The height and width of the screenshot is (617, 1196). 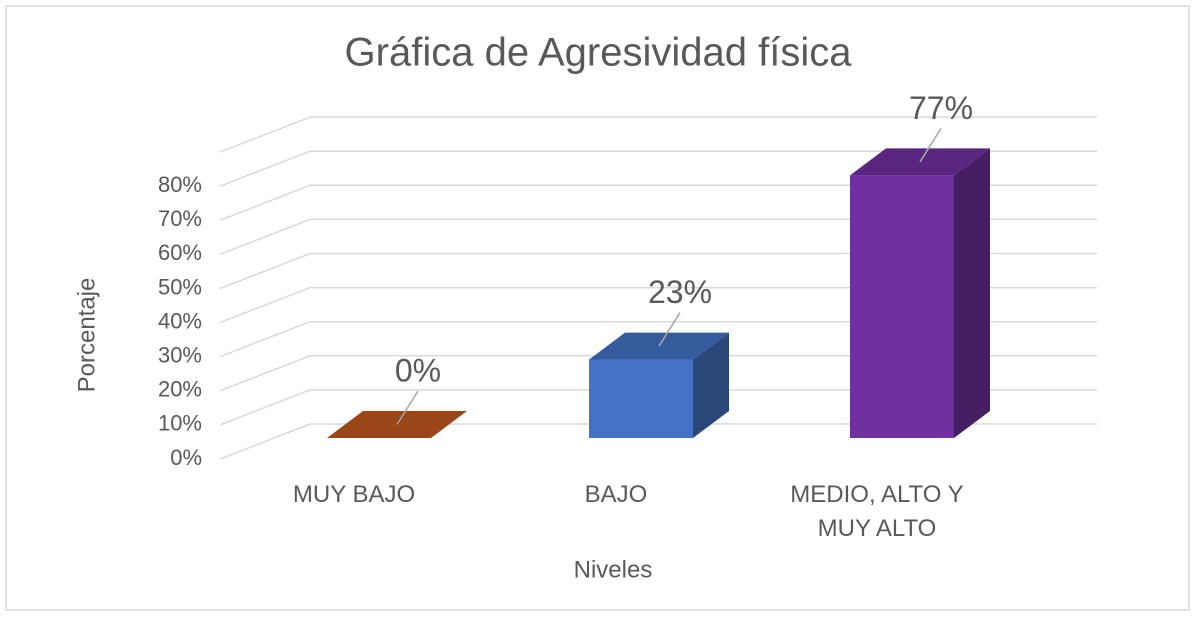 What do you see at coordinates (186, 457) in the screenshot?
I see `y-tick-label: 0%` at bounding box center [186, 457].